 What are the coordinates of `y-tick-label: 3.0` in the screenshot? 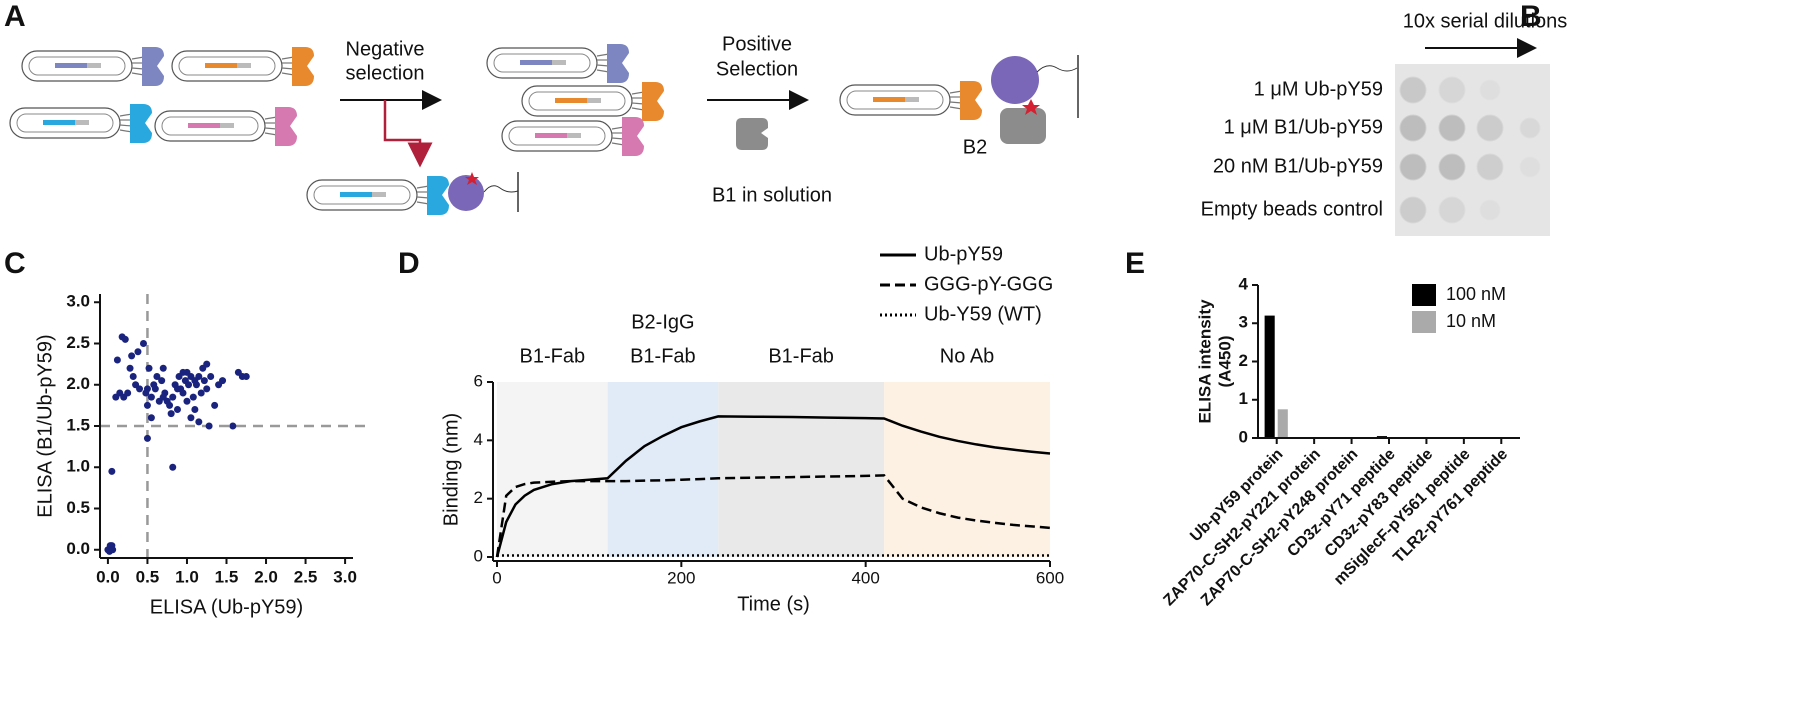 It's located at (78, 301).